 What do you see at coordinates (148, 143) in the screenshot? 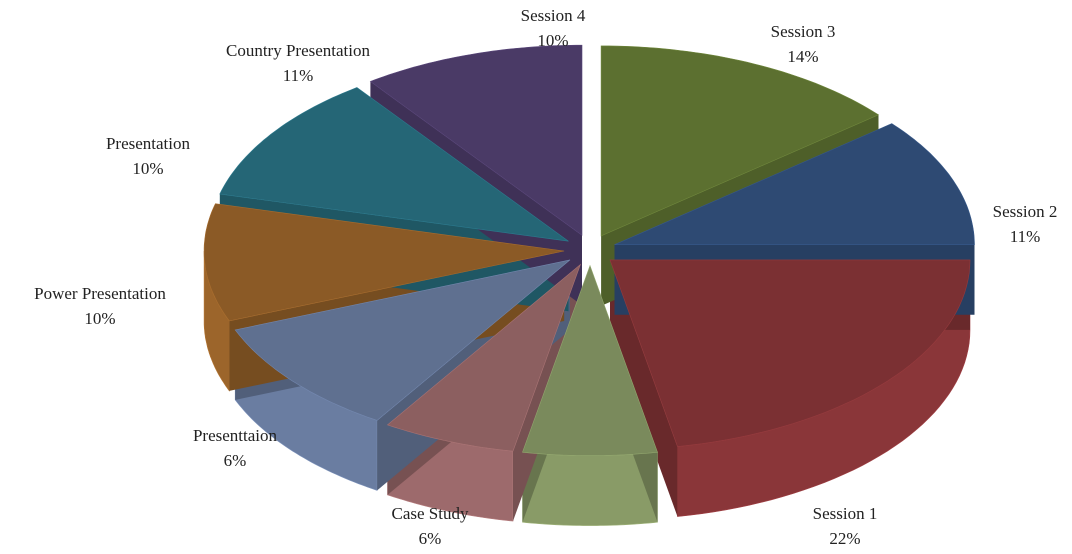
I see `slice-label: Presentation` at bounding box center [148, 143].